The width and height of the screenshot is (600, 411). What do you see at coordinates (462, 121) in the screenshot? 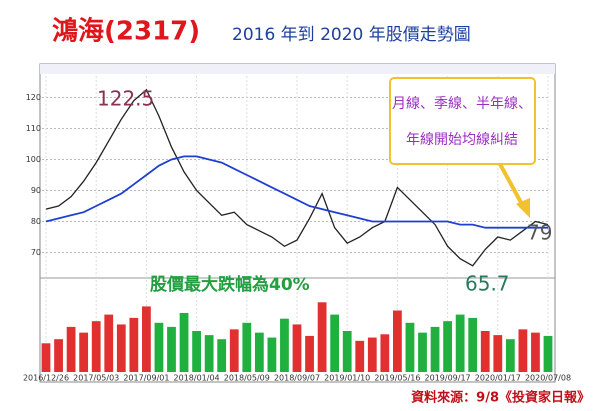
I see `callout-box` at bounding box center [462, 121].